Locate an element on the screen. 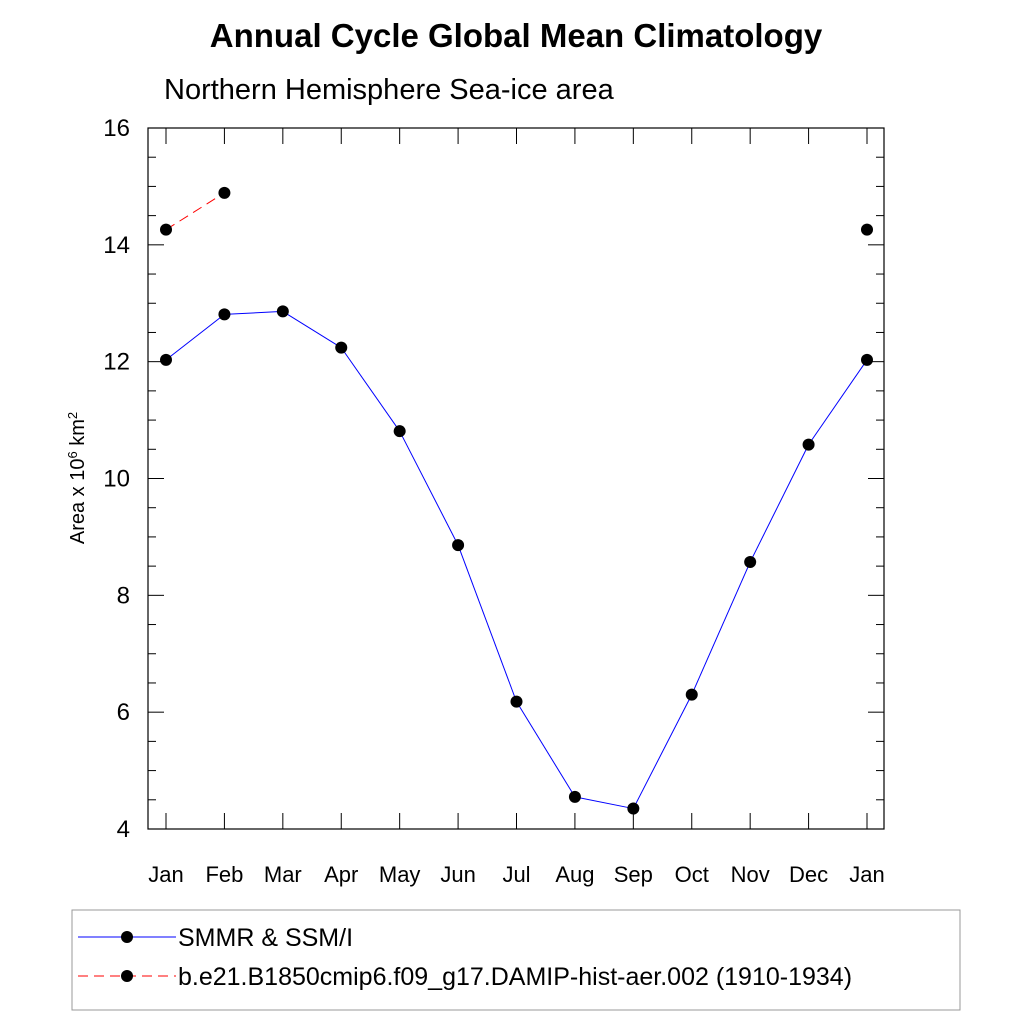 This screenshot has width=1024, height=1024. x-tick-label: Sep is located at coordinates (633, 874).